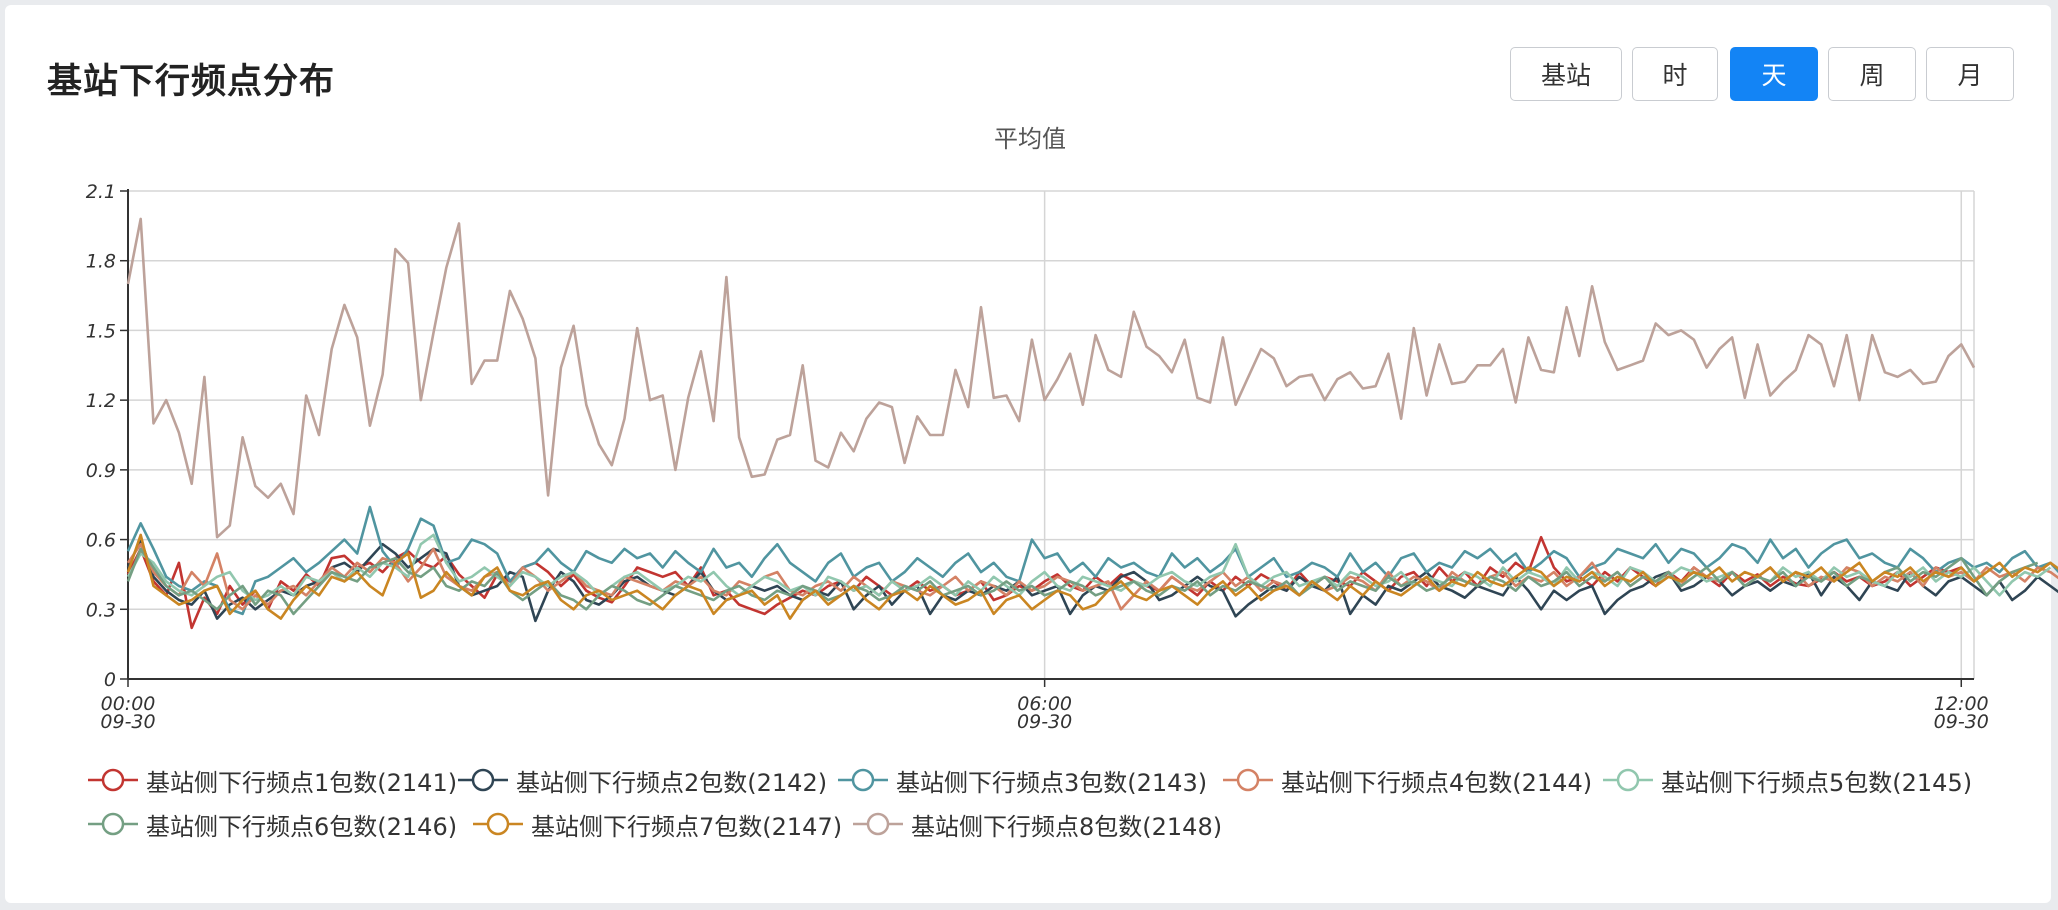 This screenshot has width=2058, height=910. Describe the element at coordinates (101, 610) in the screenshot. I see `y-tick-label: 0.3` at that location.